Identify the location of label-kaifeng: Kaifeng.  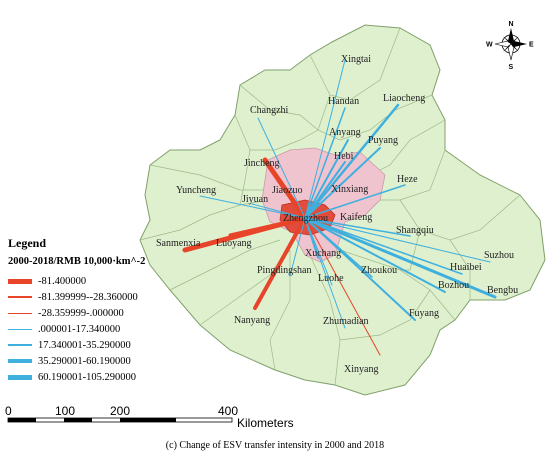
(356, 217).